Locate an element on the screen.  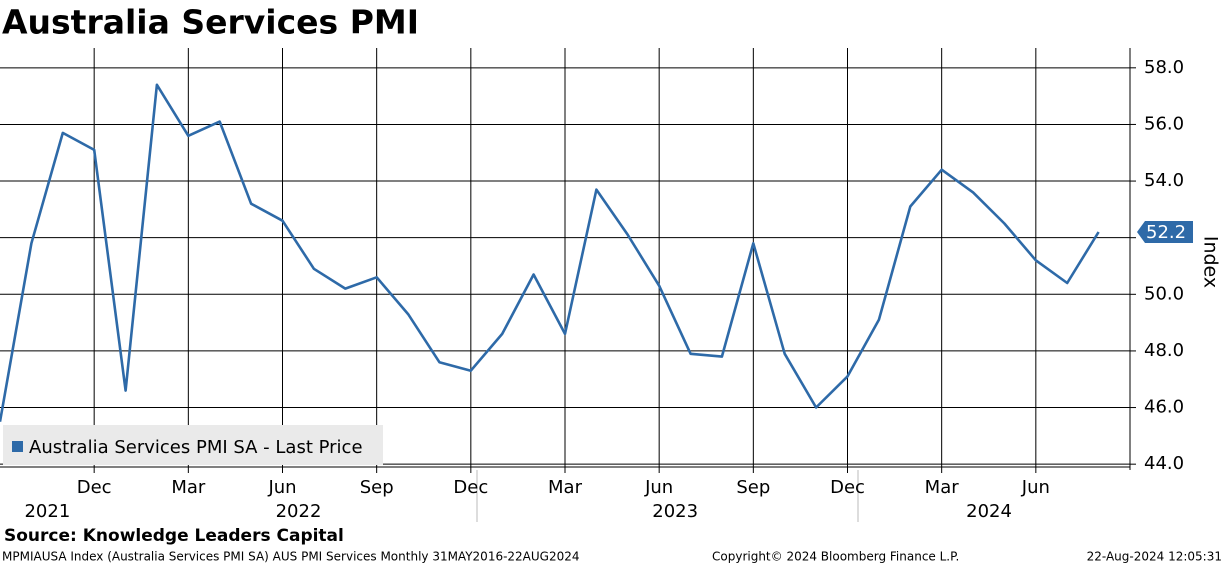
y-tick-label: 48.0 is located at coordinates (1164, 350).